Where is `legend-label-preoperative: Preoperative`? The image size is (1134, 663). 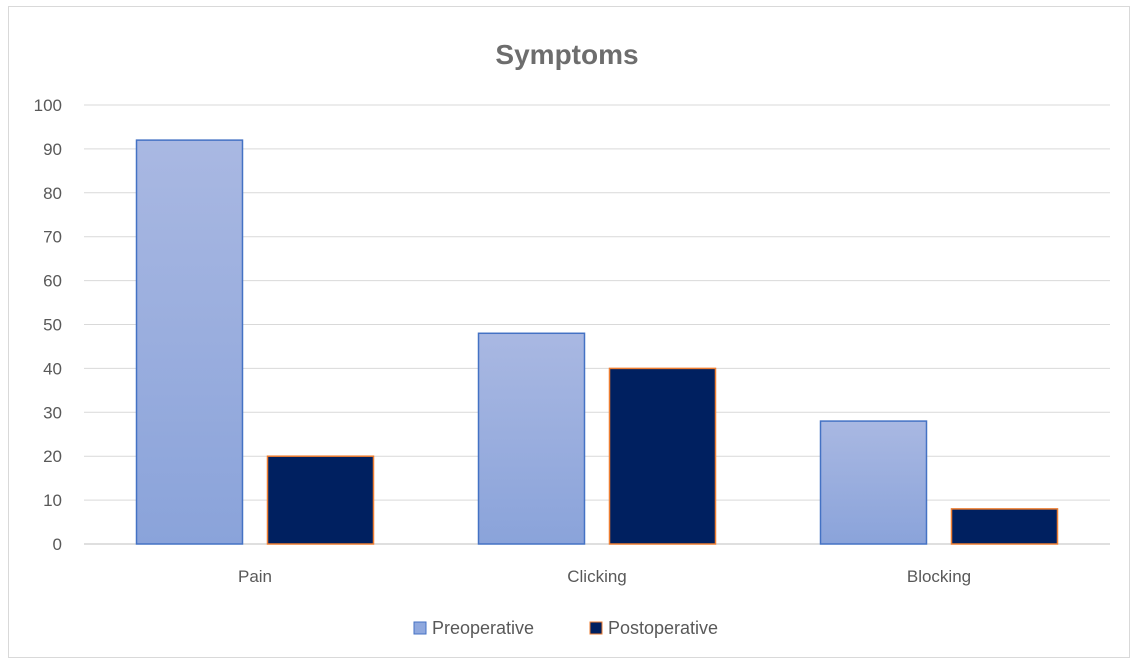 legend-label-preoperative: Preoperative is located at coordinates (483, 628).